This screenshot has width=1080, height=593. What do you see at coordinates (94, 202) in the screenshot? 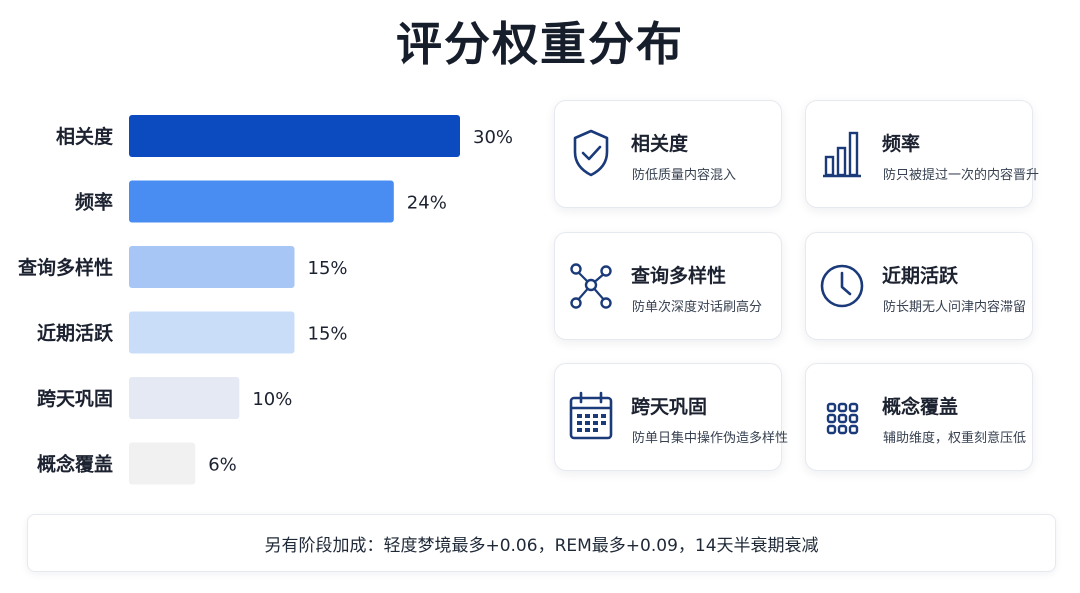
I see `category-label: 频率` at bounding box center [94, 202].